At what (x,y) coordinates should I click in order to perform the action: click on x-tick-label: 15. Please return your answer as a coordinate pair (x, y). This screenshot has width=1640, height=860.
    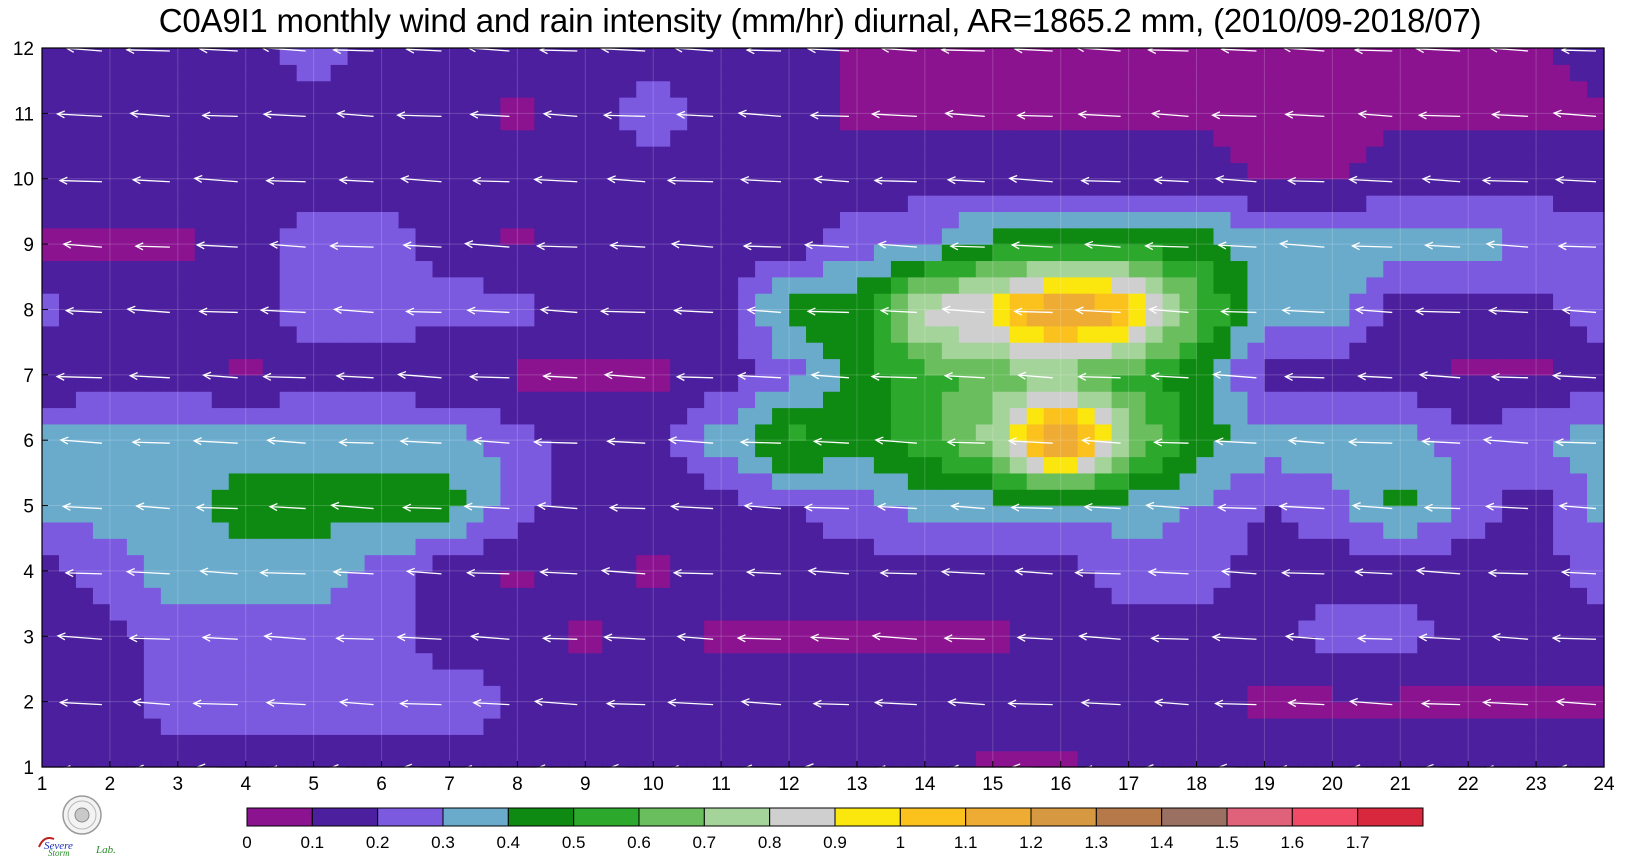
    Looking at the image, I should click on (992, 784).